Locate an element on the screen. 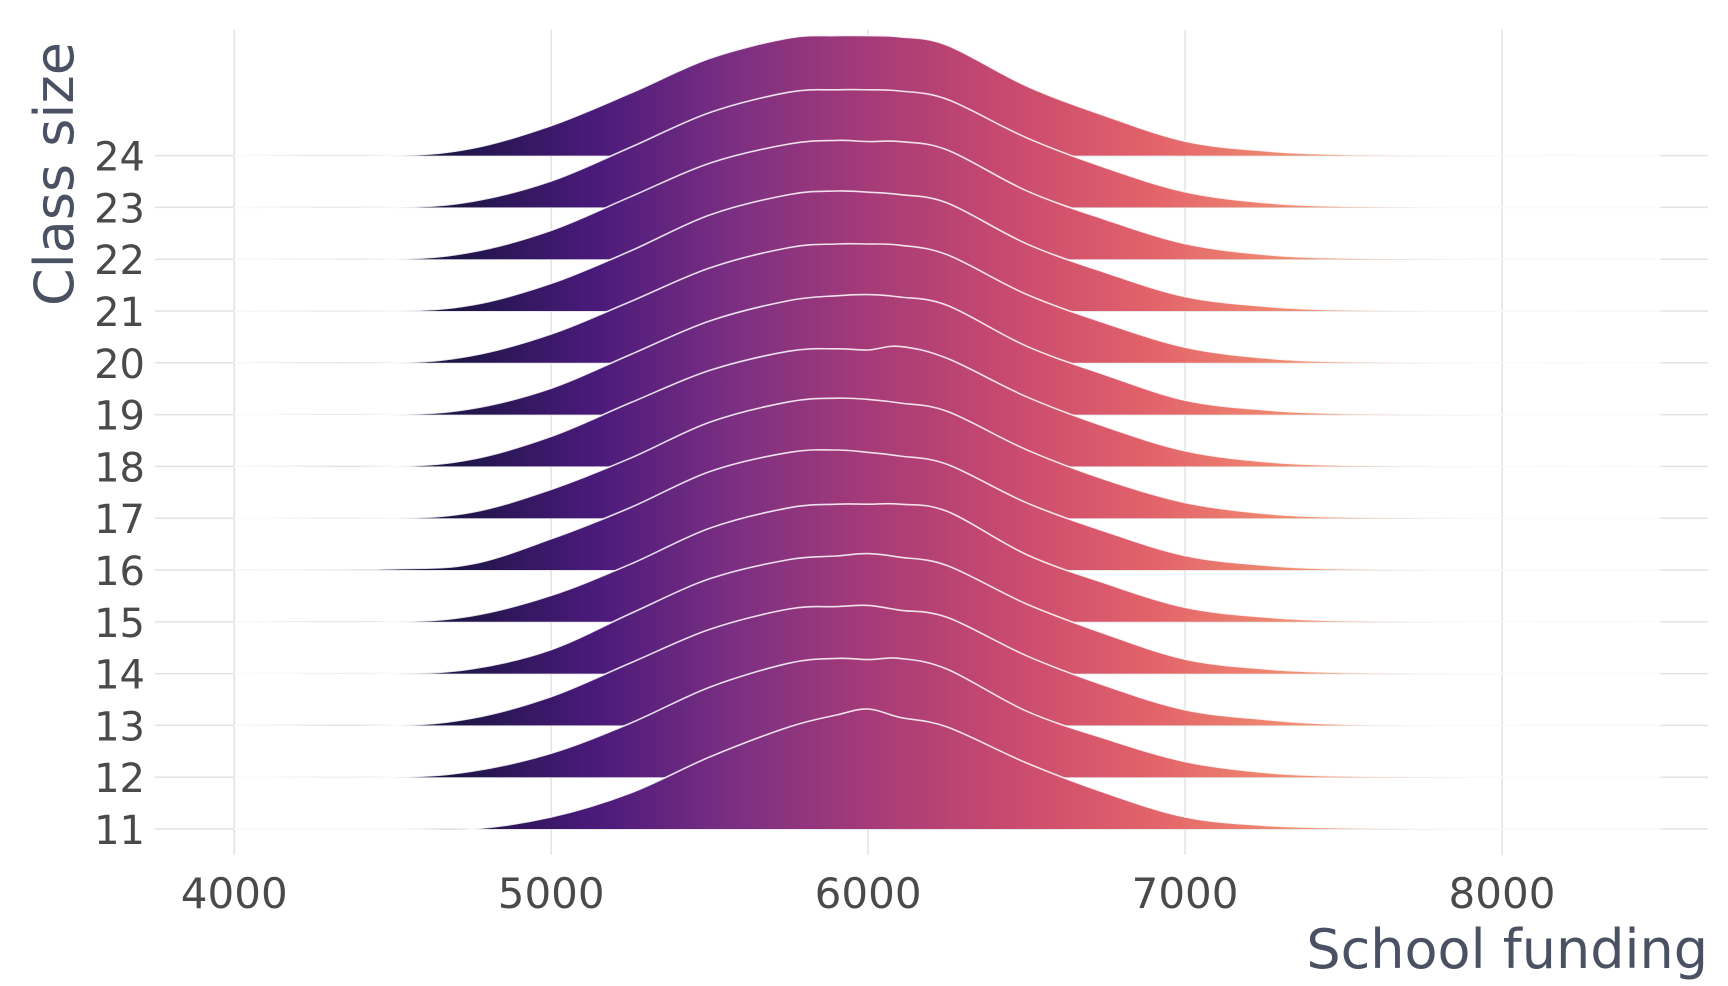 The width and height of the screenshot is (1728, 986). x-axis-title: School funding is located at coordinates (1507, 949).